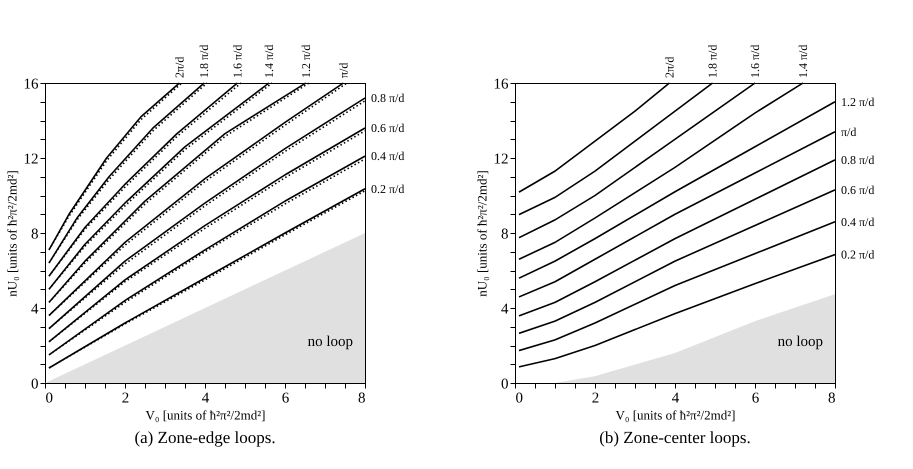  What do you see at coordinates (848, 131) in the screenshot?
I see `series-label: π/d` at bounding box center [848, 131].